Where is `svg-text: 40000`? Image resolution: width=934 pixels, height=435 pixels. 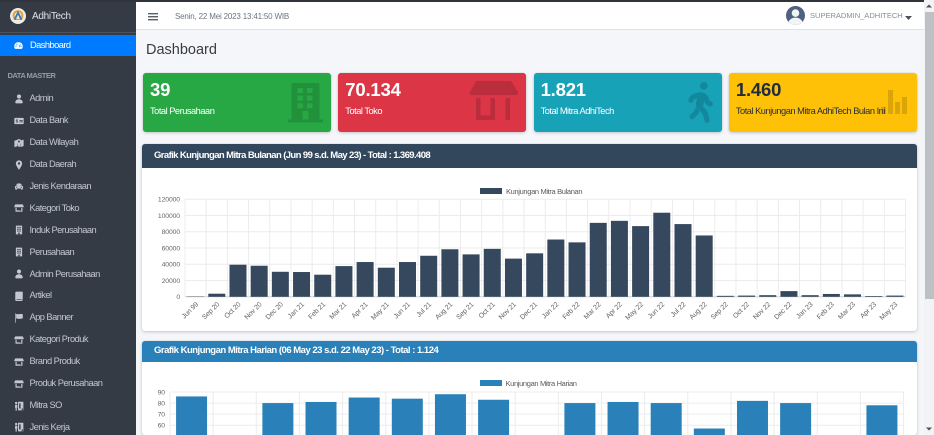 svg-text: 40000 is located at coordinates (171, 264).